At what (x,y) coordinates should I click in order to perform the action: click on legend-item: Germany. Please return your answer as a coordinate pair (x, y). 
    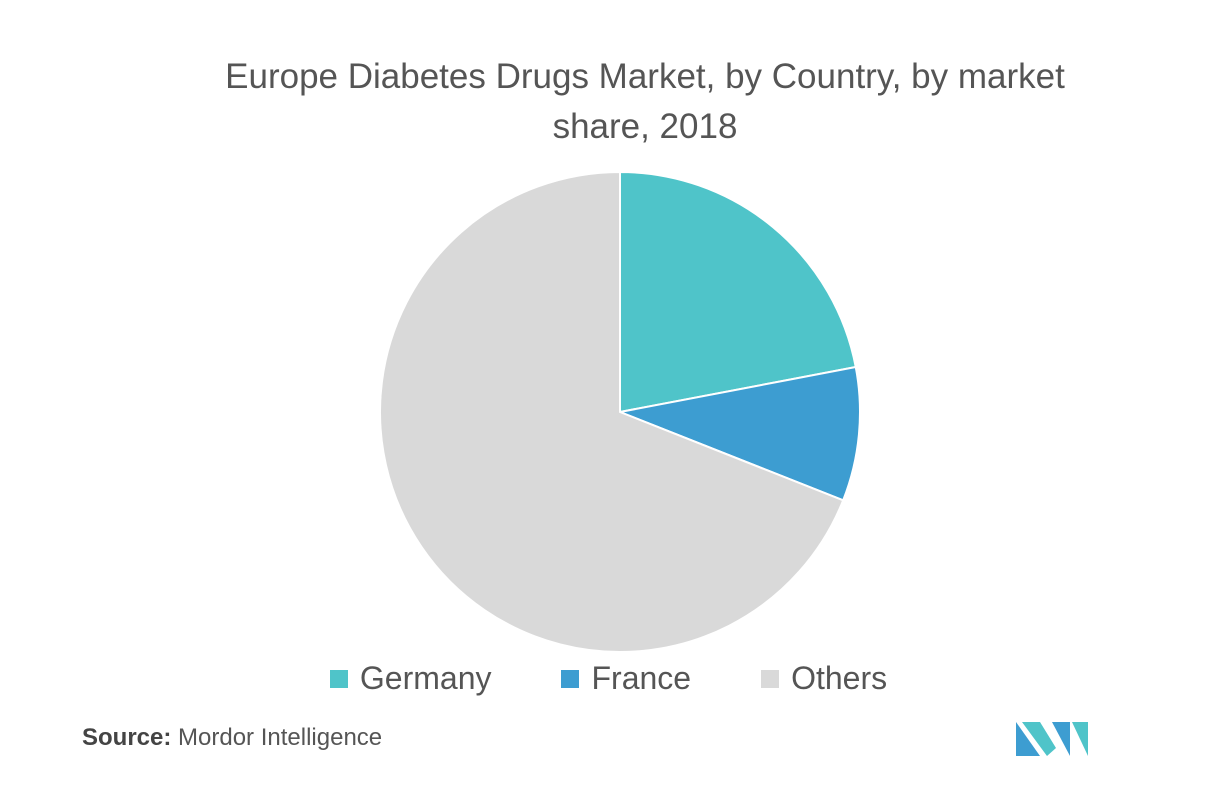
    Looking at the image, I should click on (410, 678).